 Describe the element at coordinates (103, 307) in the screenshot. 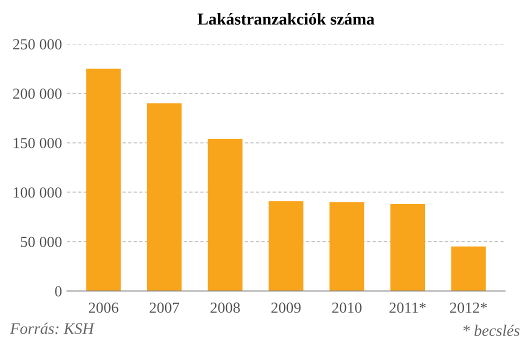

I see `x-tick-label: 2006` at that location.